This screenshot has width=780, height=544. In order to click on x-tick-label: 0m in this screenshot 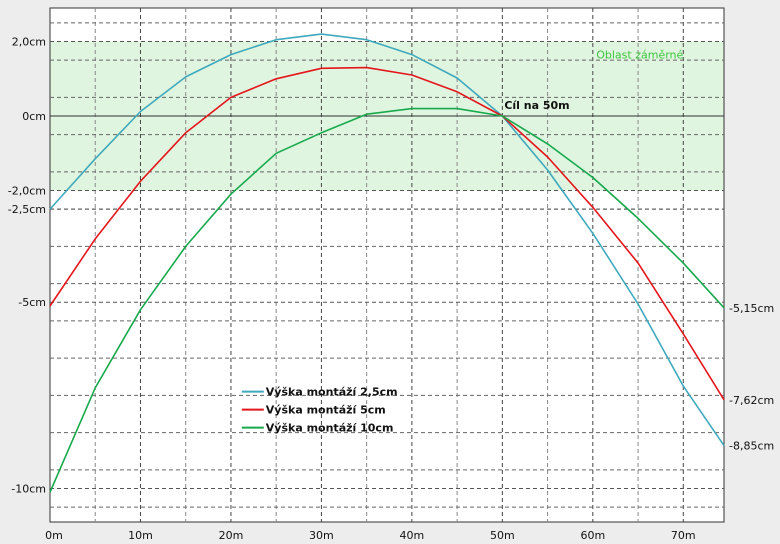, I will do `click(54, 535)`.